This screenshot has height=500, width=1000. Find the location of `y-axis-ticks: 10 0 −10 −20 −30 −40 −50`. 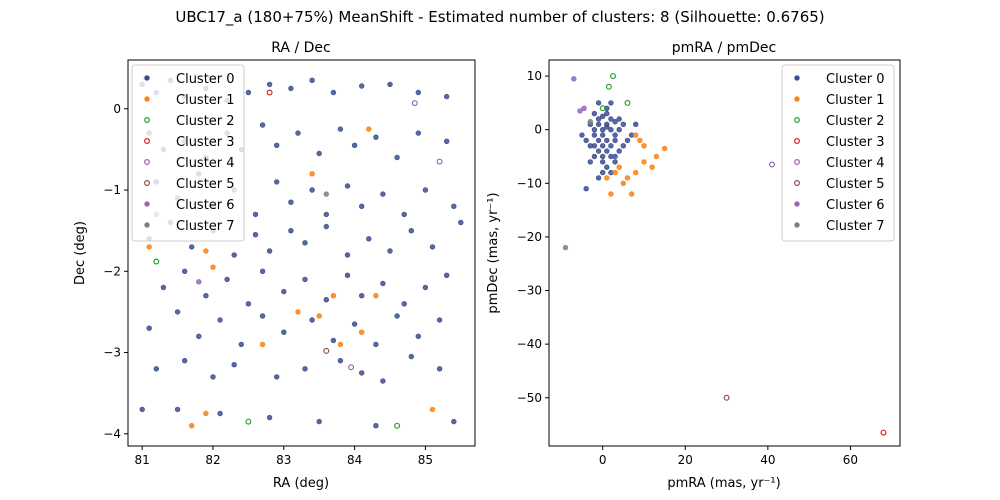

y-axis-ticks: 10 0 −10 −20 −30 −40 −50 is located at coordinates (533, 237).